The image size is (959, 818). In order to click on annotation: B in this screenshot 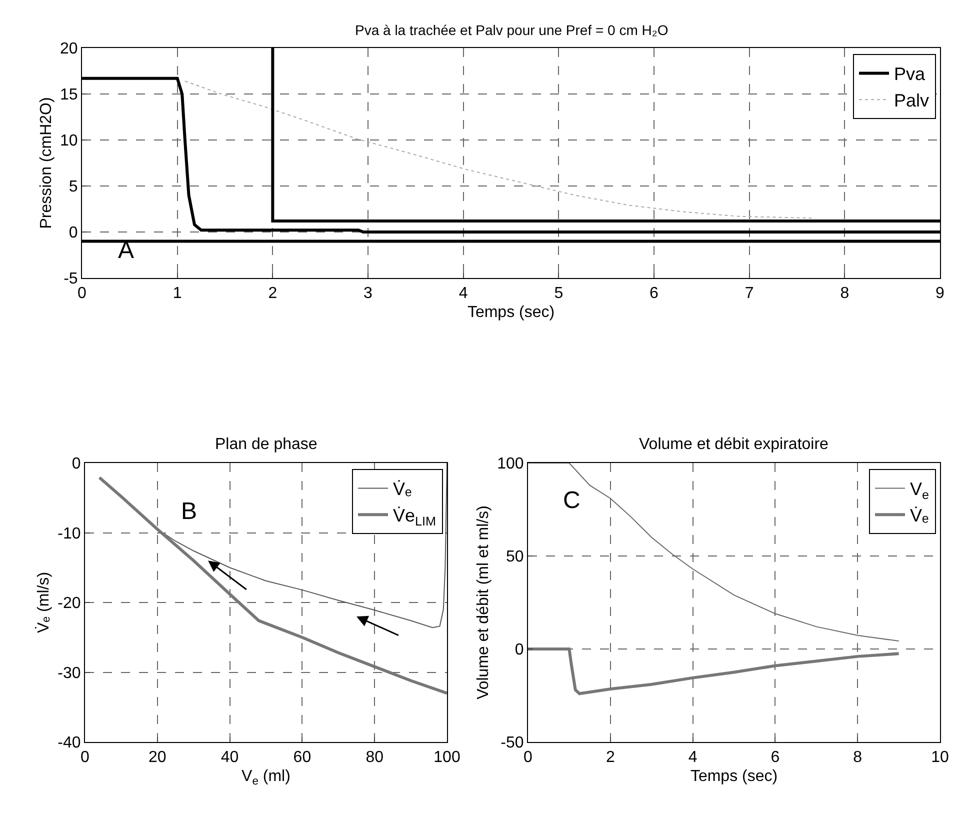, I will do `click(189, 511)`.